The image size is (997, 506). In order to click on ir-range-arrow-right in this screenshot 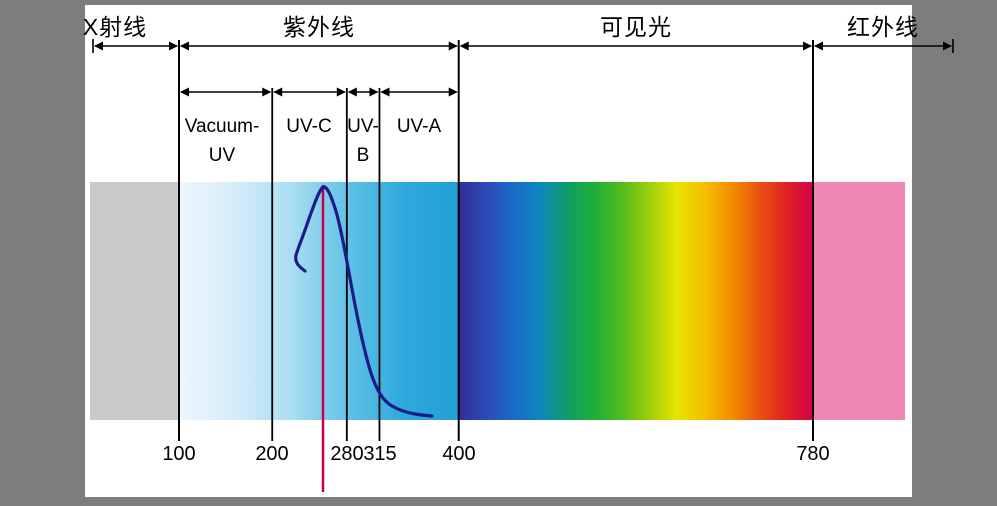, I will do `click(947, 46)`.